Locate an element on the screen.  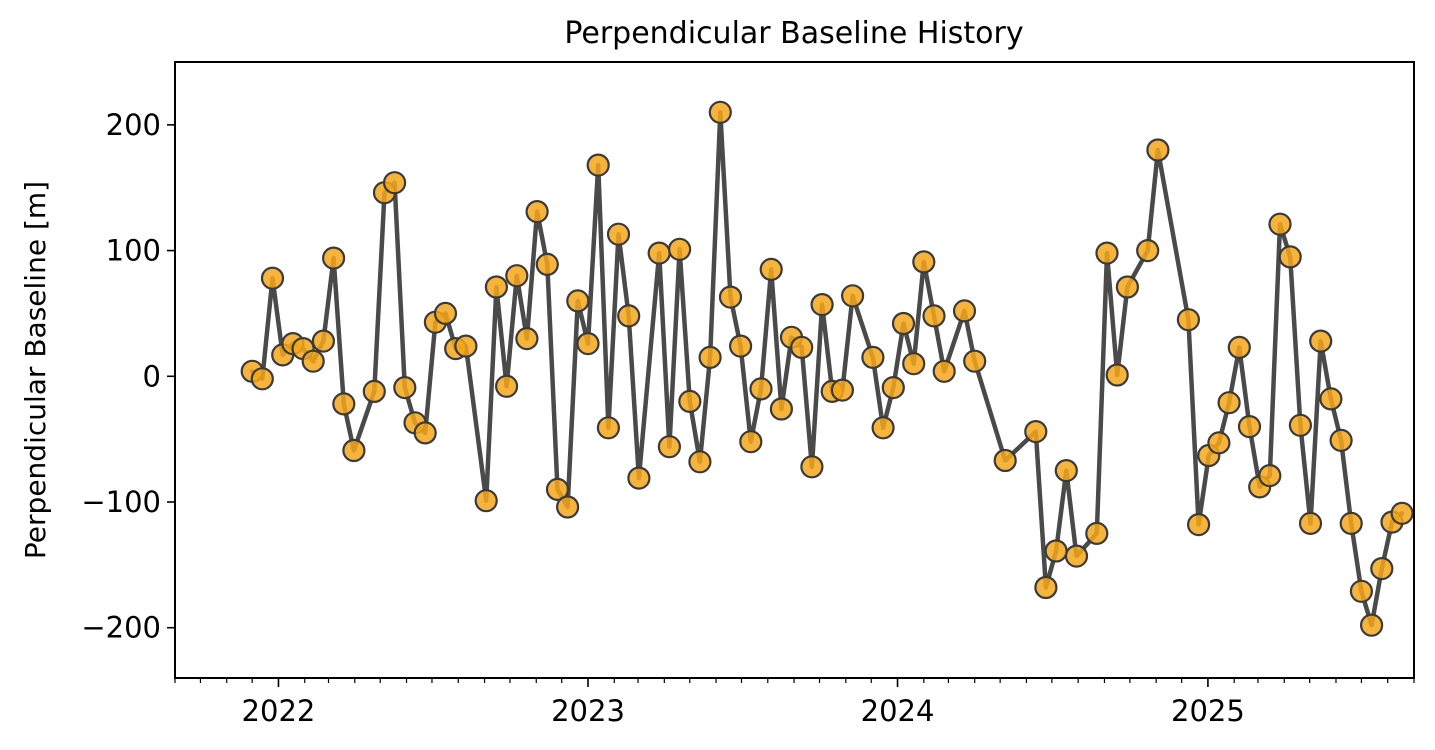
y-tick-label: −200 is located at coordinates (121, 628).